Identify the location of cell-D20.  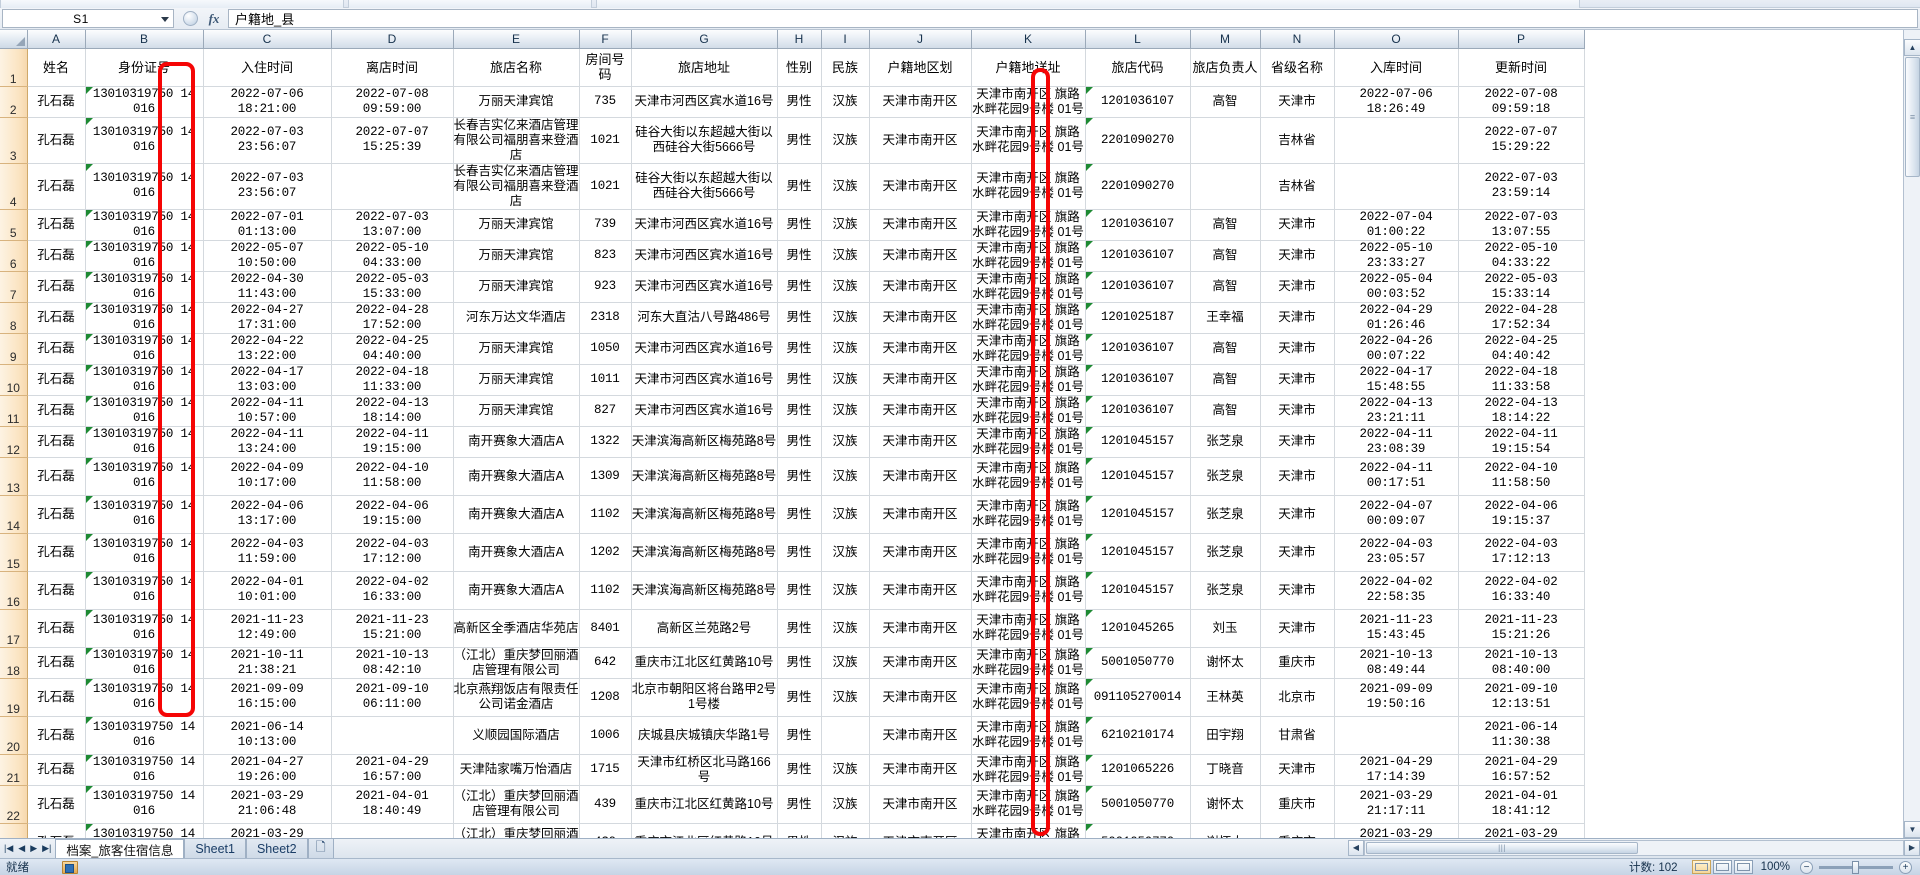
(392, 735).